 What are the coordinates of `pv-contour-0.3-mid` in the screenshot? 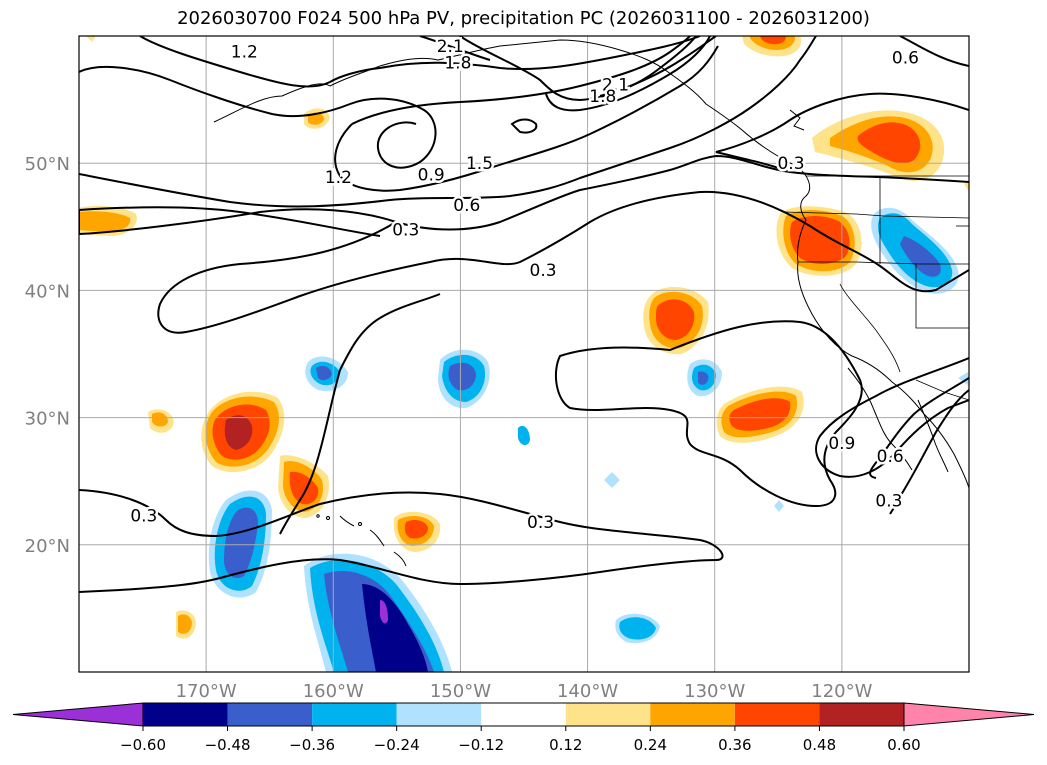 It's located at (708, 414).